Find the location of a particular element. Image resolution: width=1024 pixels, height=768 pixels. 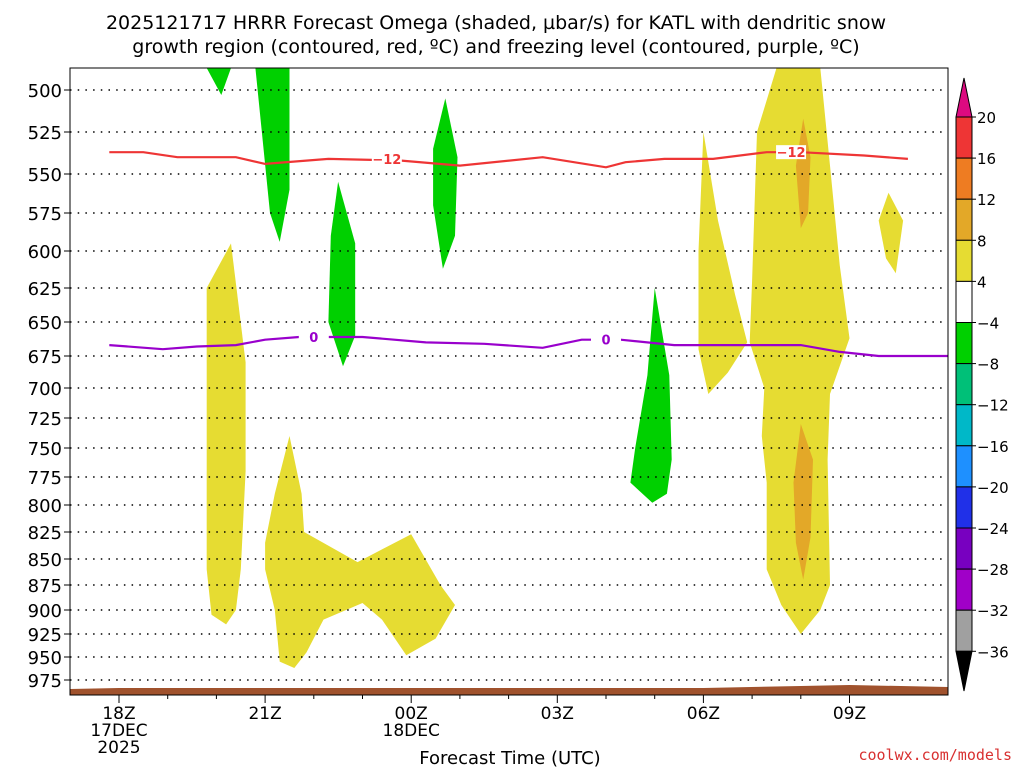

colorbar-label: 12 is located at coordinates (986, 200).